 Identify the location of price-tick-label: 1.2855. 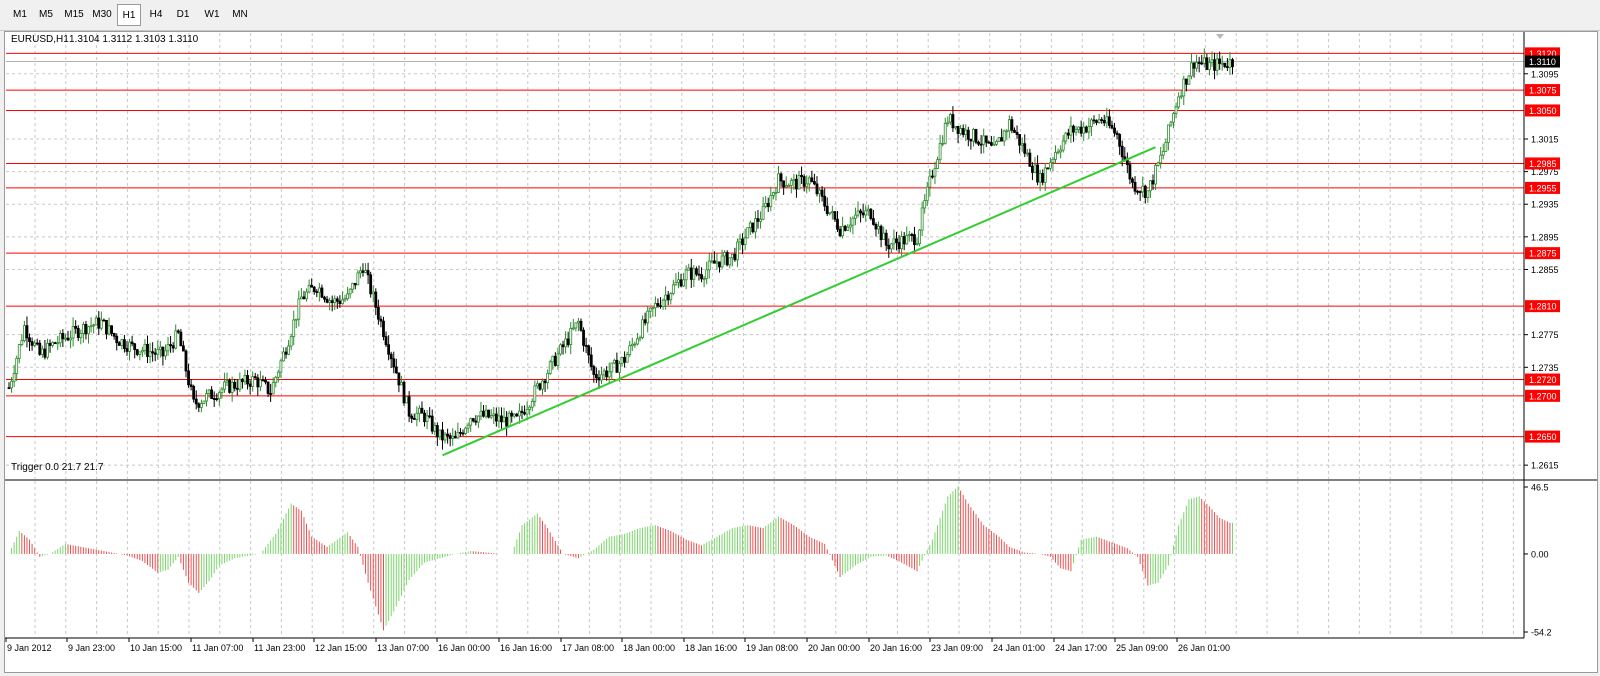
(1545, 270).